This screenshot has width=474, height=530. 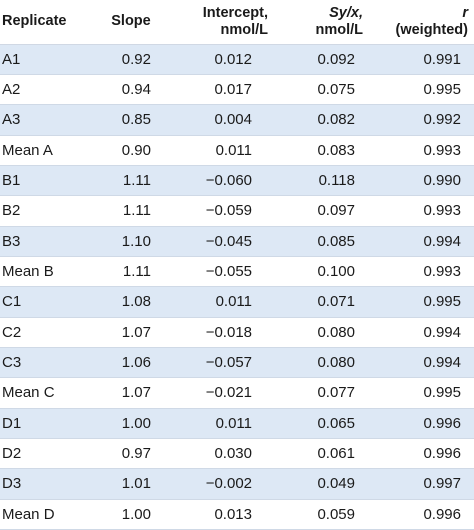 What do you see at coordinates (424, 181) in the screenshot?
I see `cell-r: 0.990` at bounding box center [424, 181].